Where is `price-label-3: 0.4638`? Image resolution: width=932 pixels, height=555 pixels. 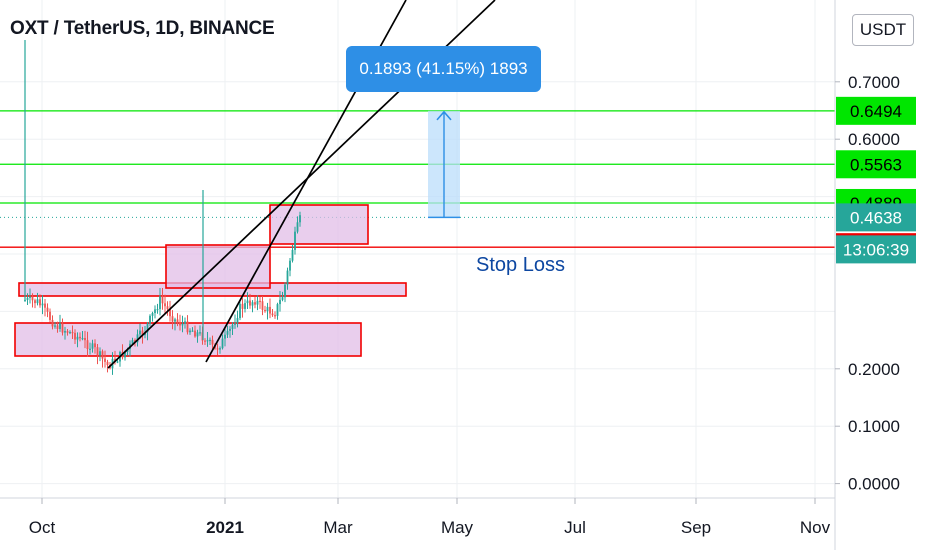 price-label-3: 0.4638 is located at coordinates (876, 217).